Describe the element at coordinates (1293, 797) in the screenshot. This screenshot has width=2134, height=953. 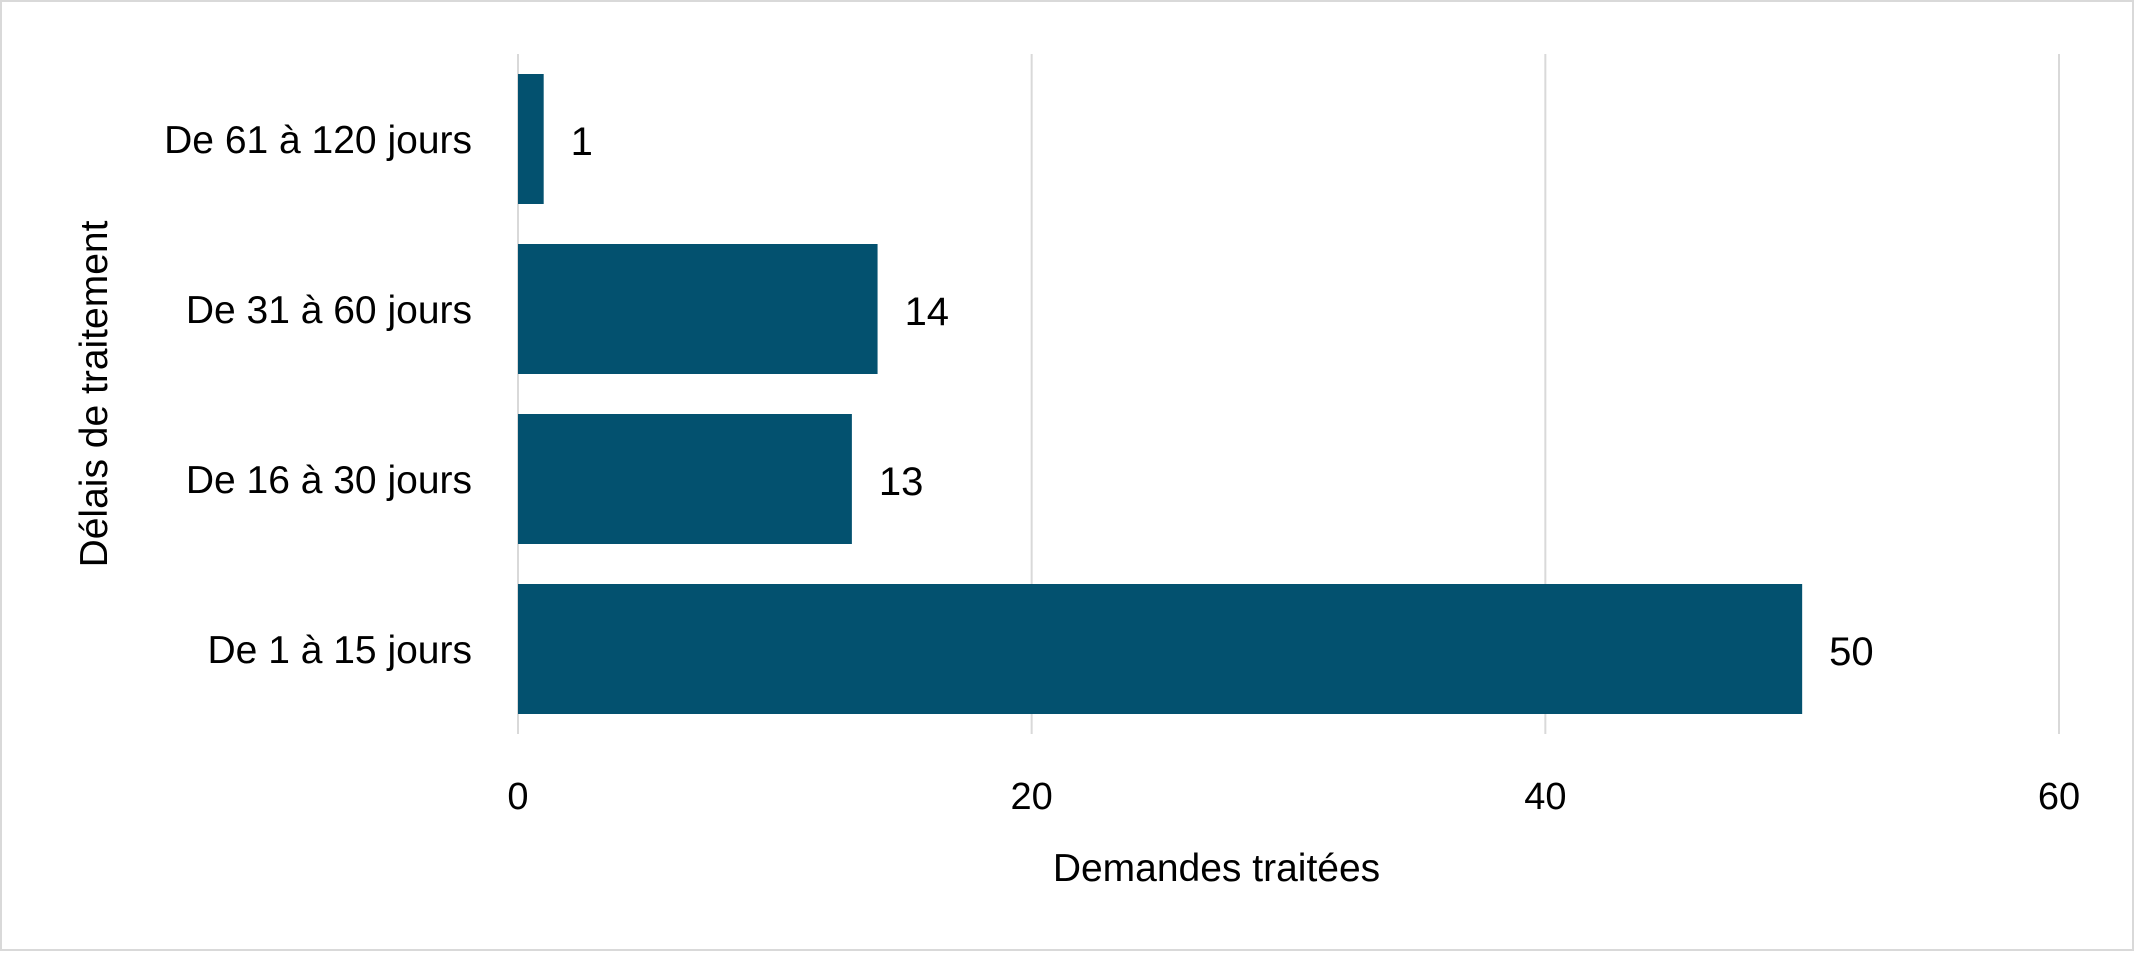
I see `x-axis: 0 20 40 60` at that location.